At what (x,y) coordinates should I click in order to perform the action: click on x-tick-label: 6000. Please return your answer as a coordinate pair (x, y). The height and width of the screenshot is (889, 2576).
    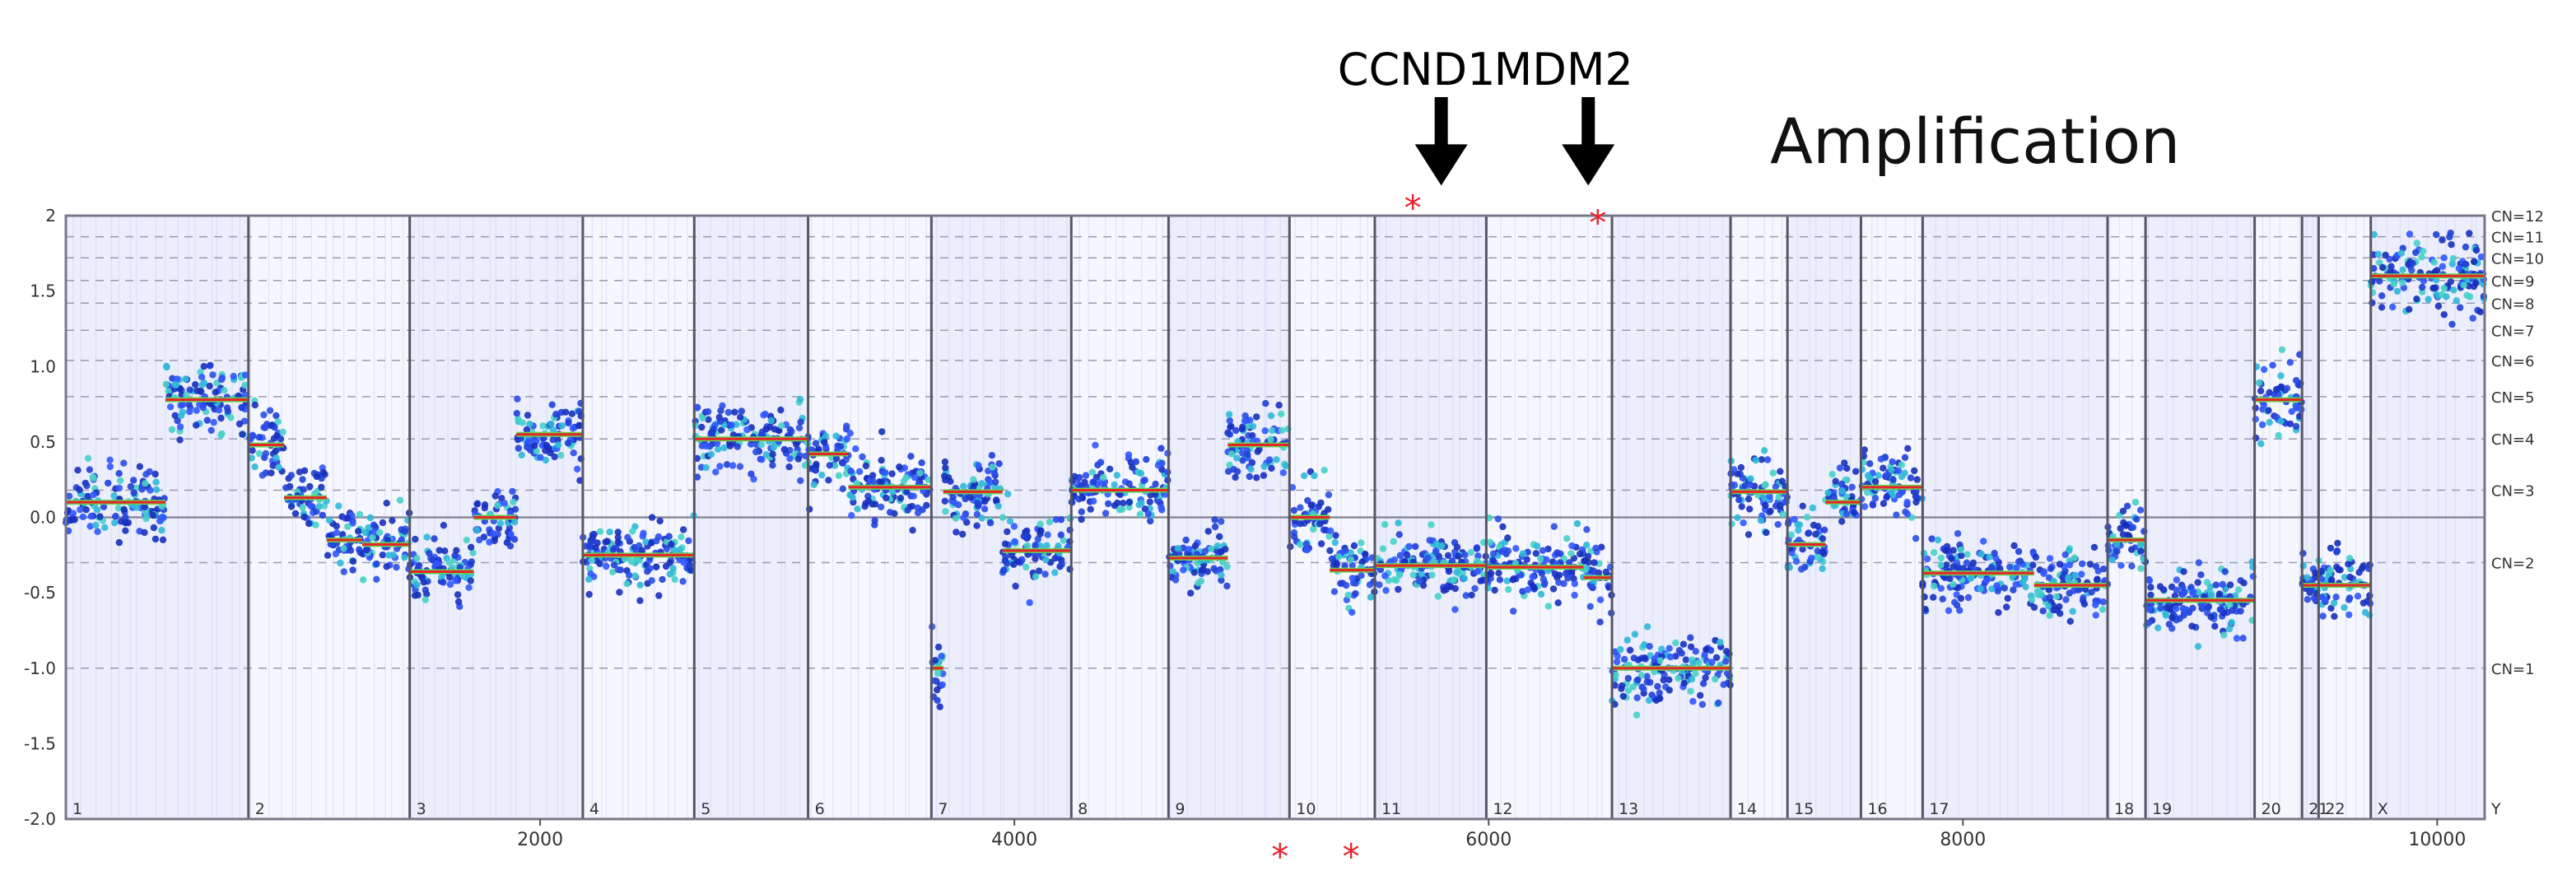
    Looking at the image, I should click on (1488, 840).